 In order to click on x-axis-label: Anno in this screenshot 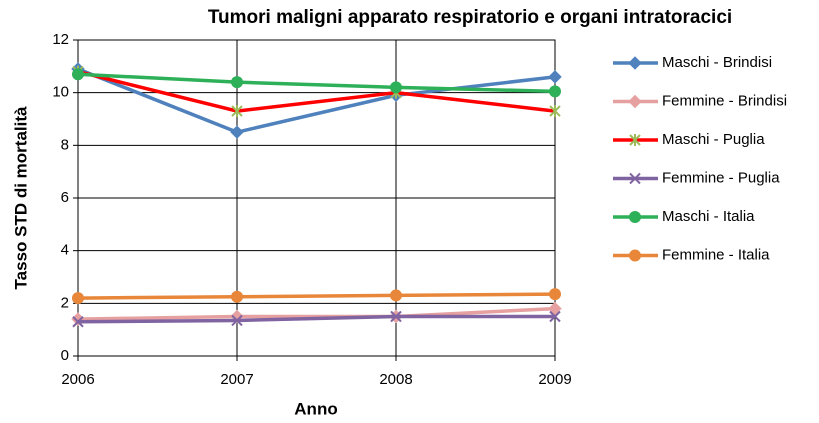, I will do `click(315, 408)`.